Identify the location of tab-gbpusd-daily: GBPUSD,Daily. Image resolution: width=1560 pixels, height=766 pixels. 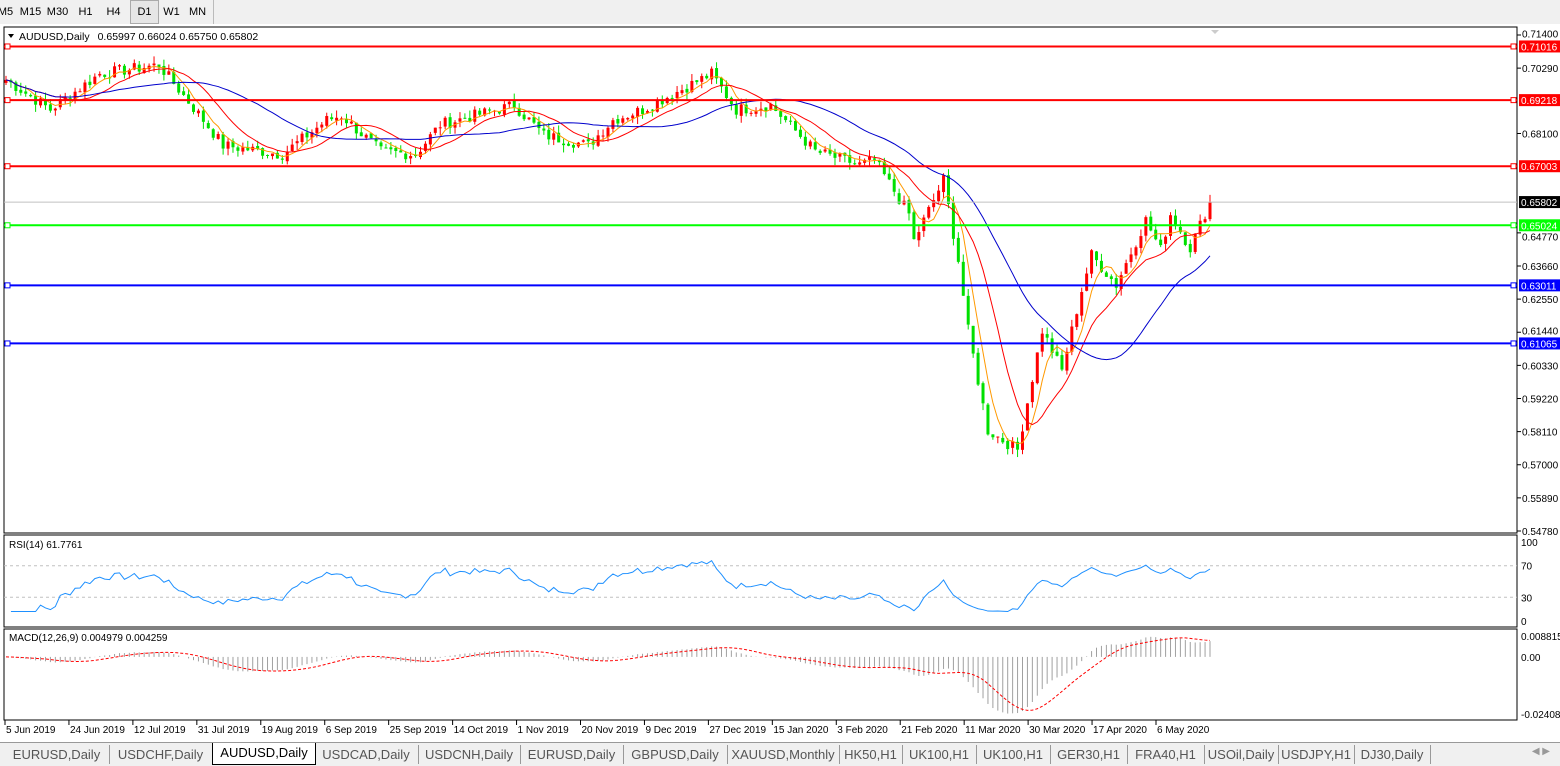
(675, 754).